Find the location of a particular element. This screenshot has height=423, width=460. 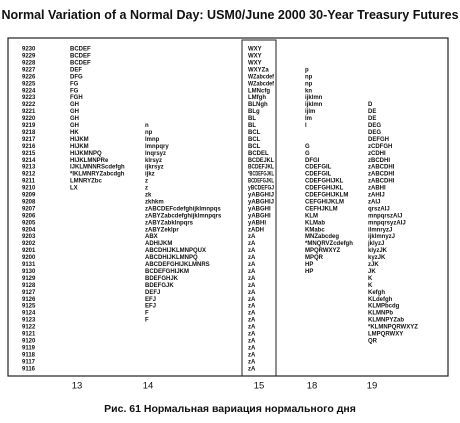

tpo-row: *BCDEFGJKL is located at coordinates (261, 175).